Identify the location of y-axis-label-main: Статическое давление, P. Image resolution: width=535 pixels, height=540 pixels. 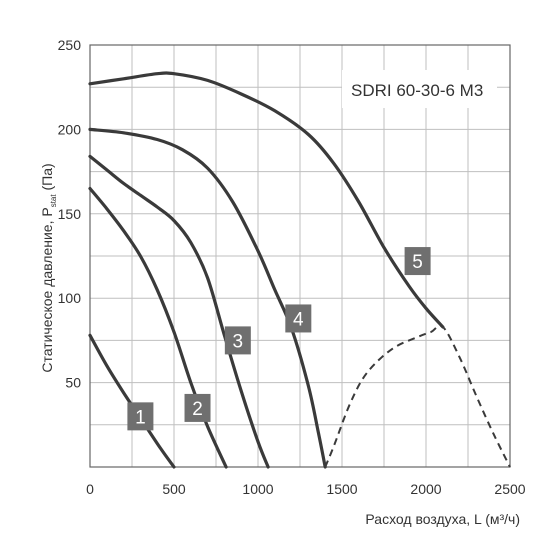
(47, 289).